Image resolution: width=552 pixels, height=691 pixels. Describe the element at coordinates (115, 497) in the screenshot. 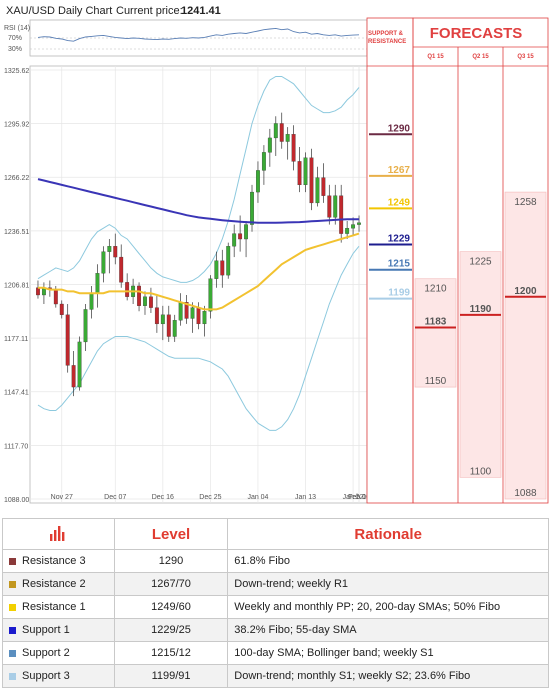

I see `x-tick-label: Dec 07` at that location.